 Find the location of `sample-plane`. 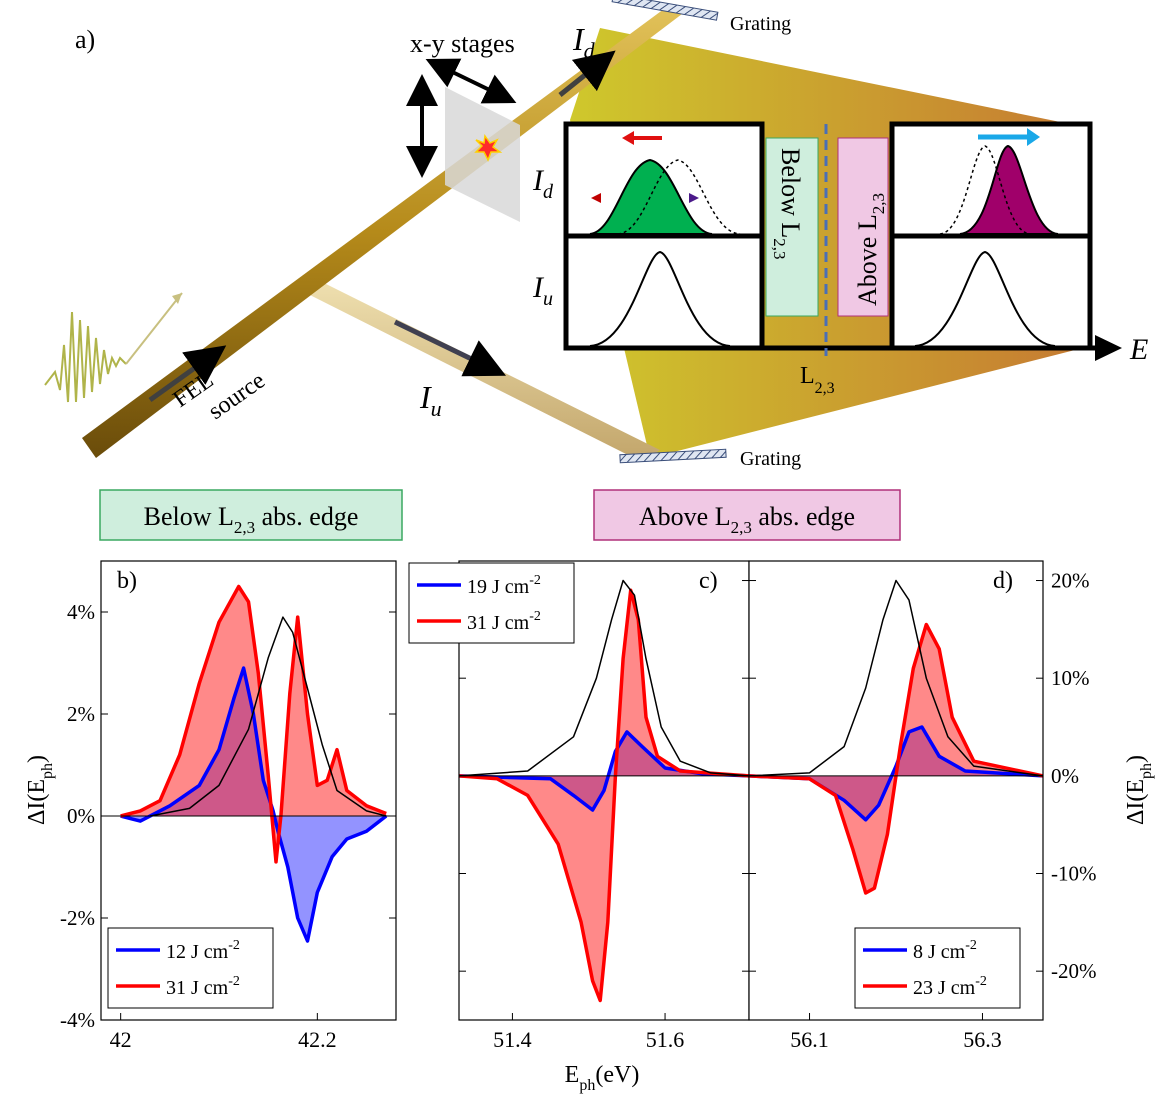

sample-plane is located at coordinates (482, 154).